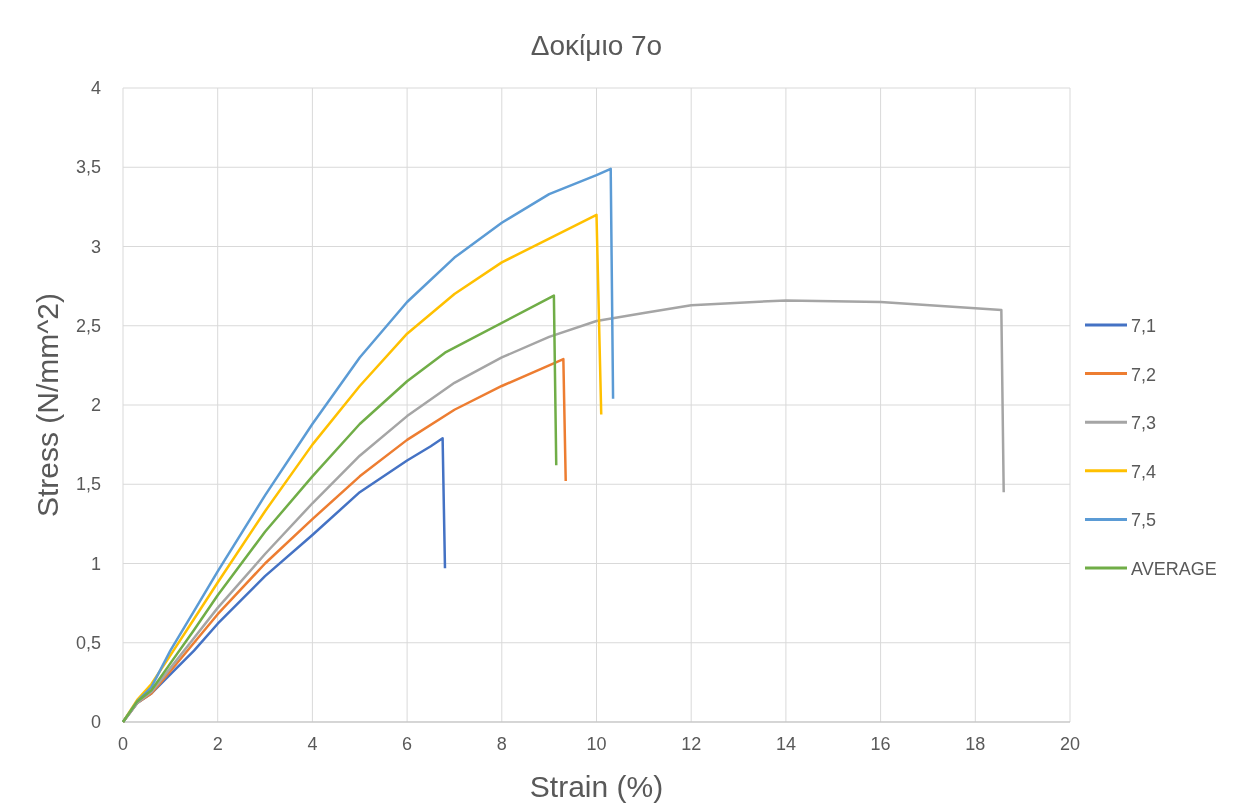  Describe the element at coordinates (501, 744) in the screenshot. I see `x-tick-label: 8` at that location.